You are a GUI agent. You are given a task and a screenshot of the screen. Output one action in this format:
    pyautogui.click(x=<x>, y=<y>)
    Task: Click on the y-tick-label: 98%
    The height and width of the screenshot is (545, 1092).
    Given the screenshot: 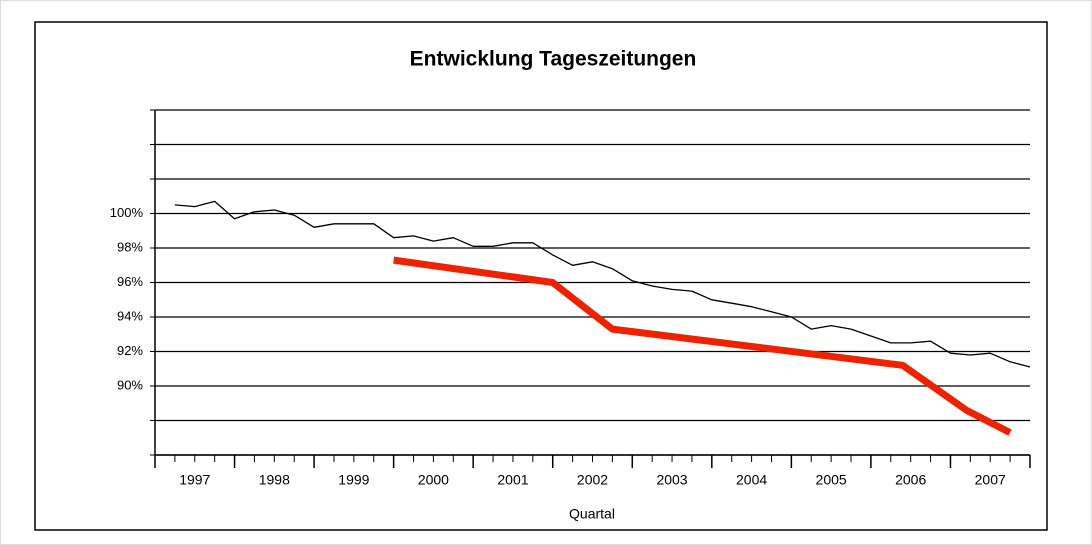 What is the action you would take?
    pyautogui.click(x=130, y=246)
    